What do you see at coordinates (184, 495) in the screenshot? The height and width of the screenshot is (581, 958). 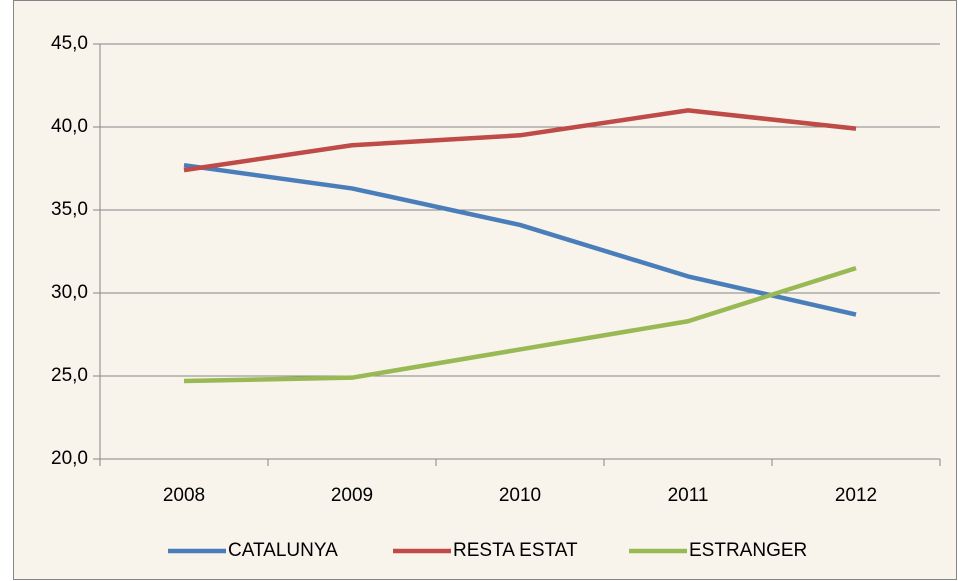 I see `x-tick-label: 2008` at bounding box center [184, 495].